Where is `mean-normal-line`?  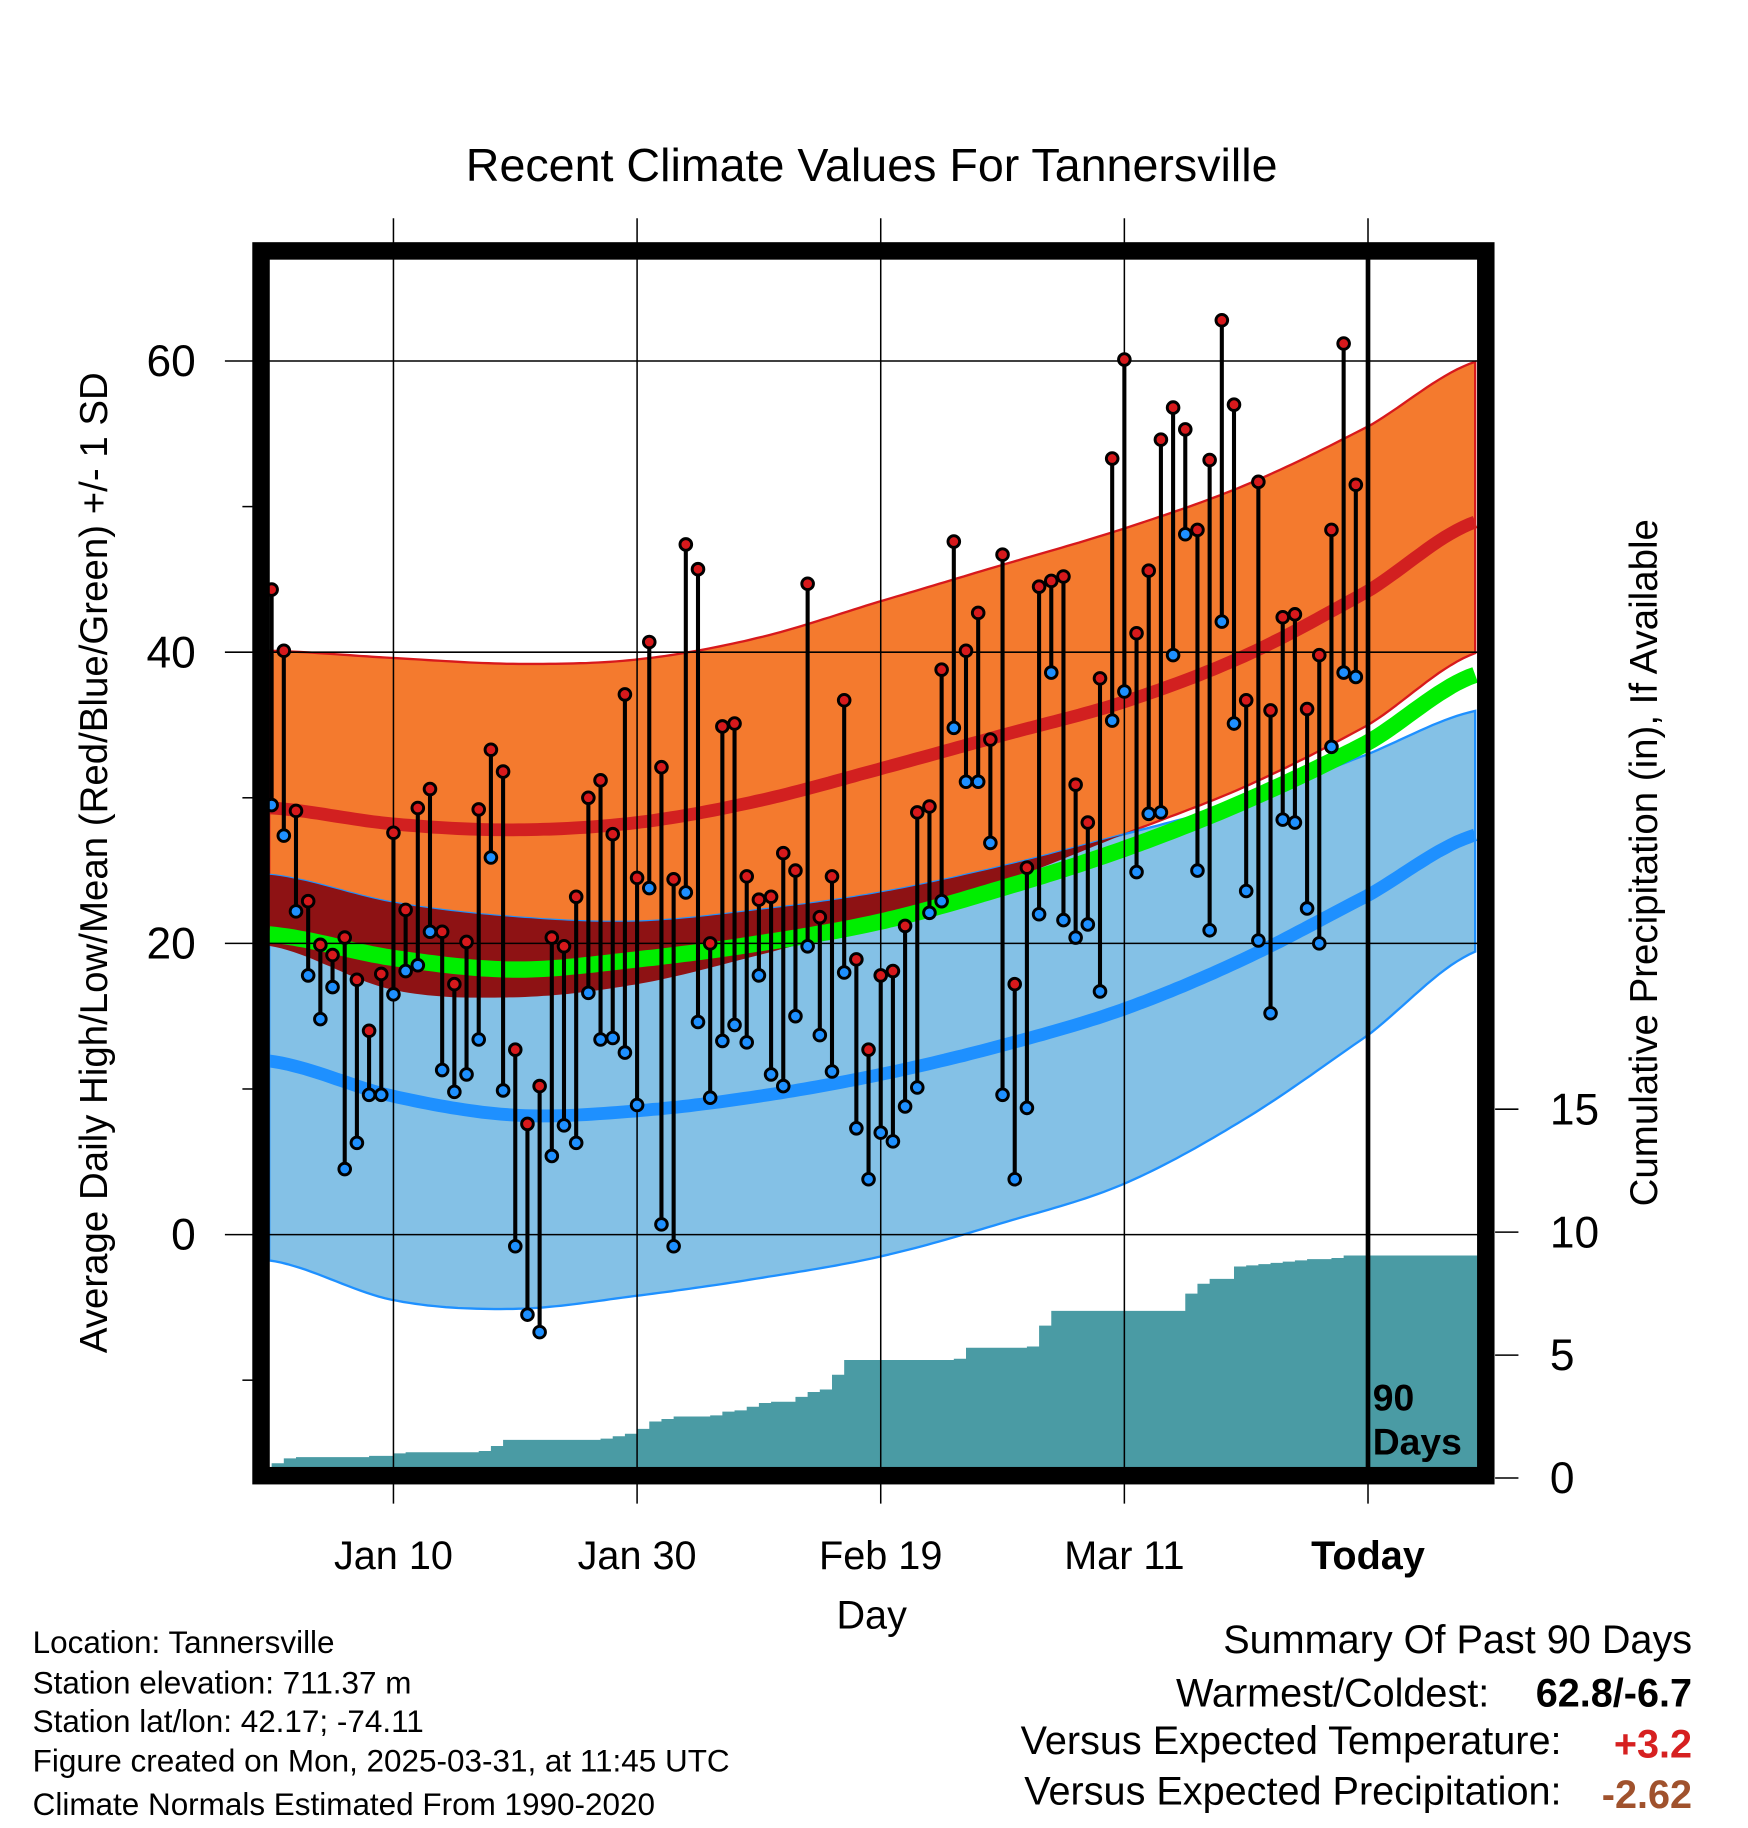 mean-normal-line is located at coordinates (873, 822).